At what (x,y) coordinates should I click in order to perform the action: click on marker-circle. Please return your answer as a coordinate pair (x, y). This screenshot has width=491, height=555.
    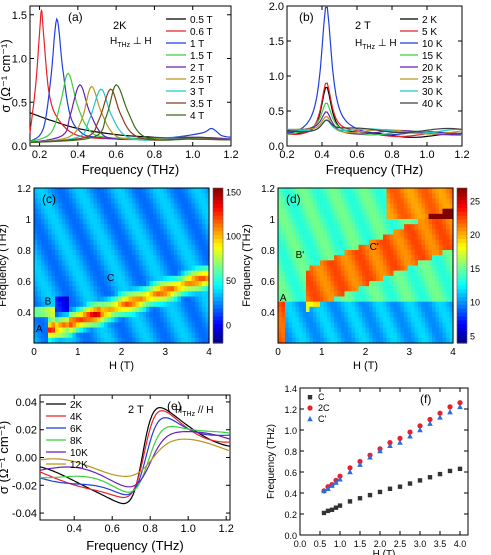
    Looking at the image, I should click on (340, 476).